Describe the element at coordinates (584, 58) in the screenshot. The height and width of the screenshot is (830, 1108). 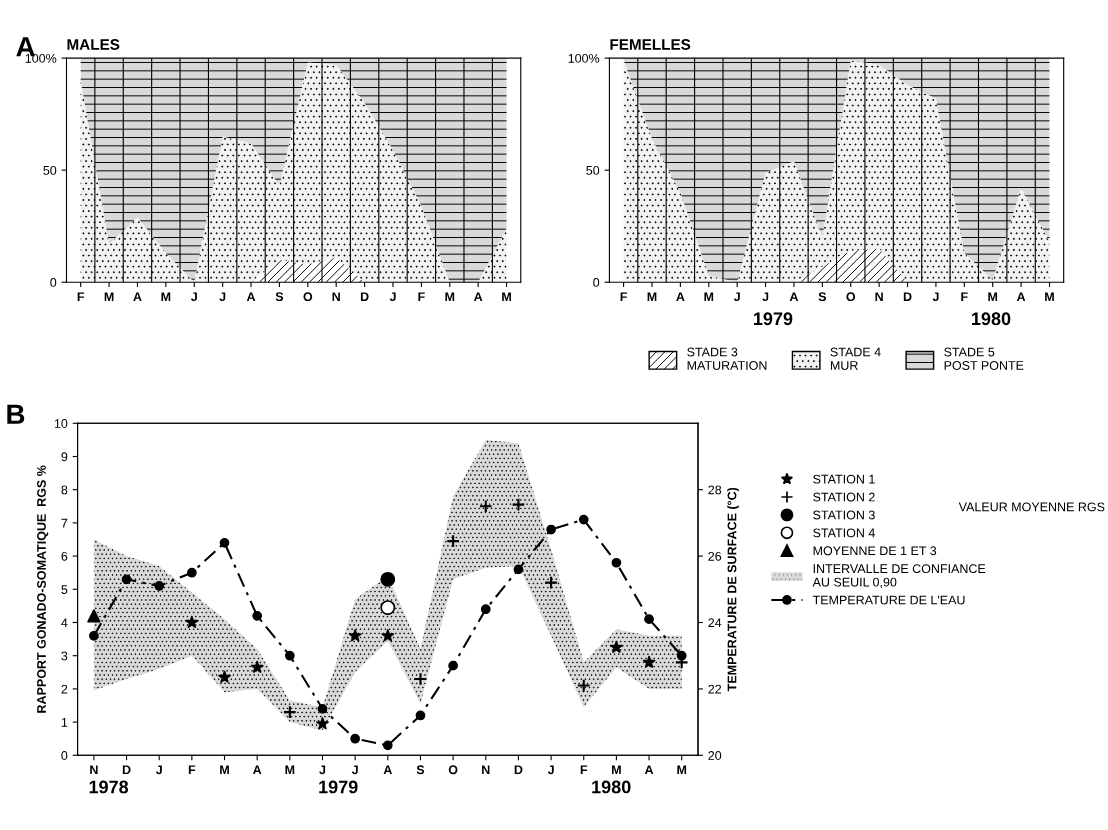
I see `y-tick-label: 100%` at that location.